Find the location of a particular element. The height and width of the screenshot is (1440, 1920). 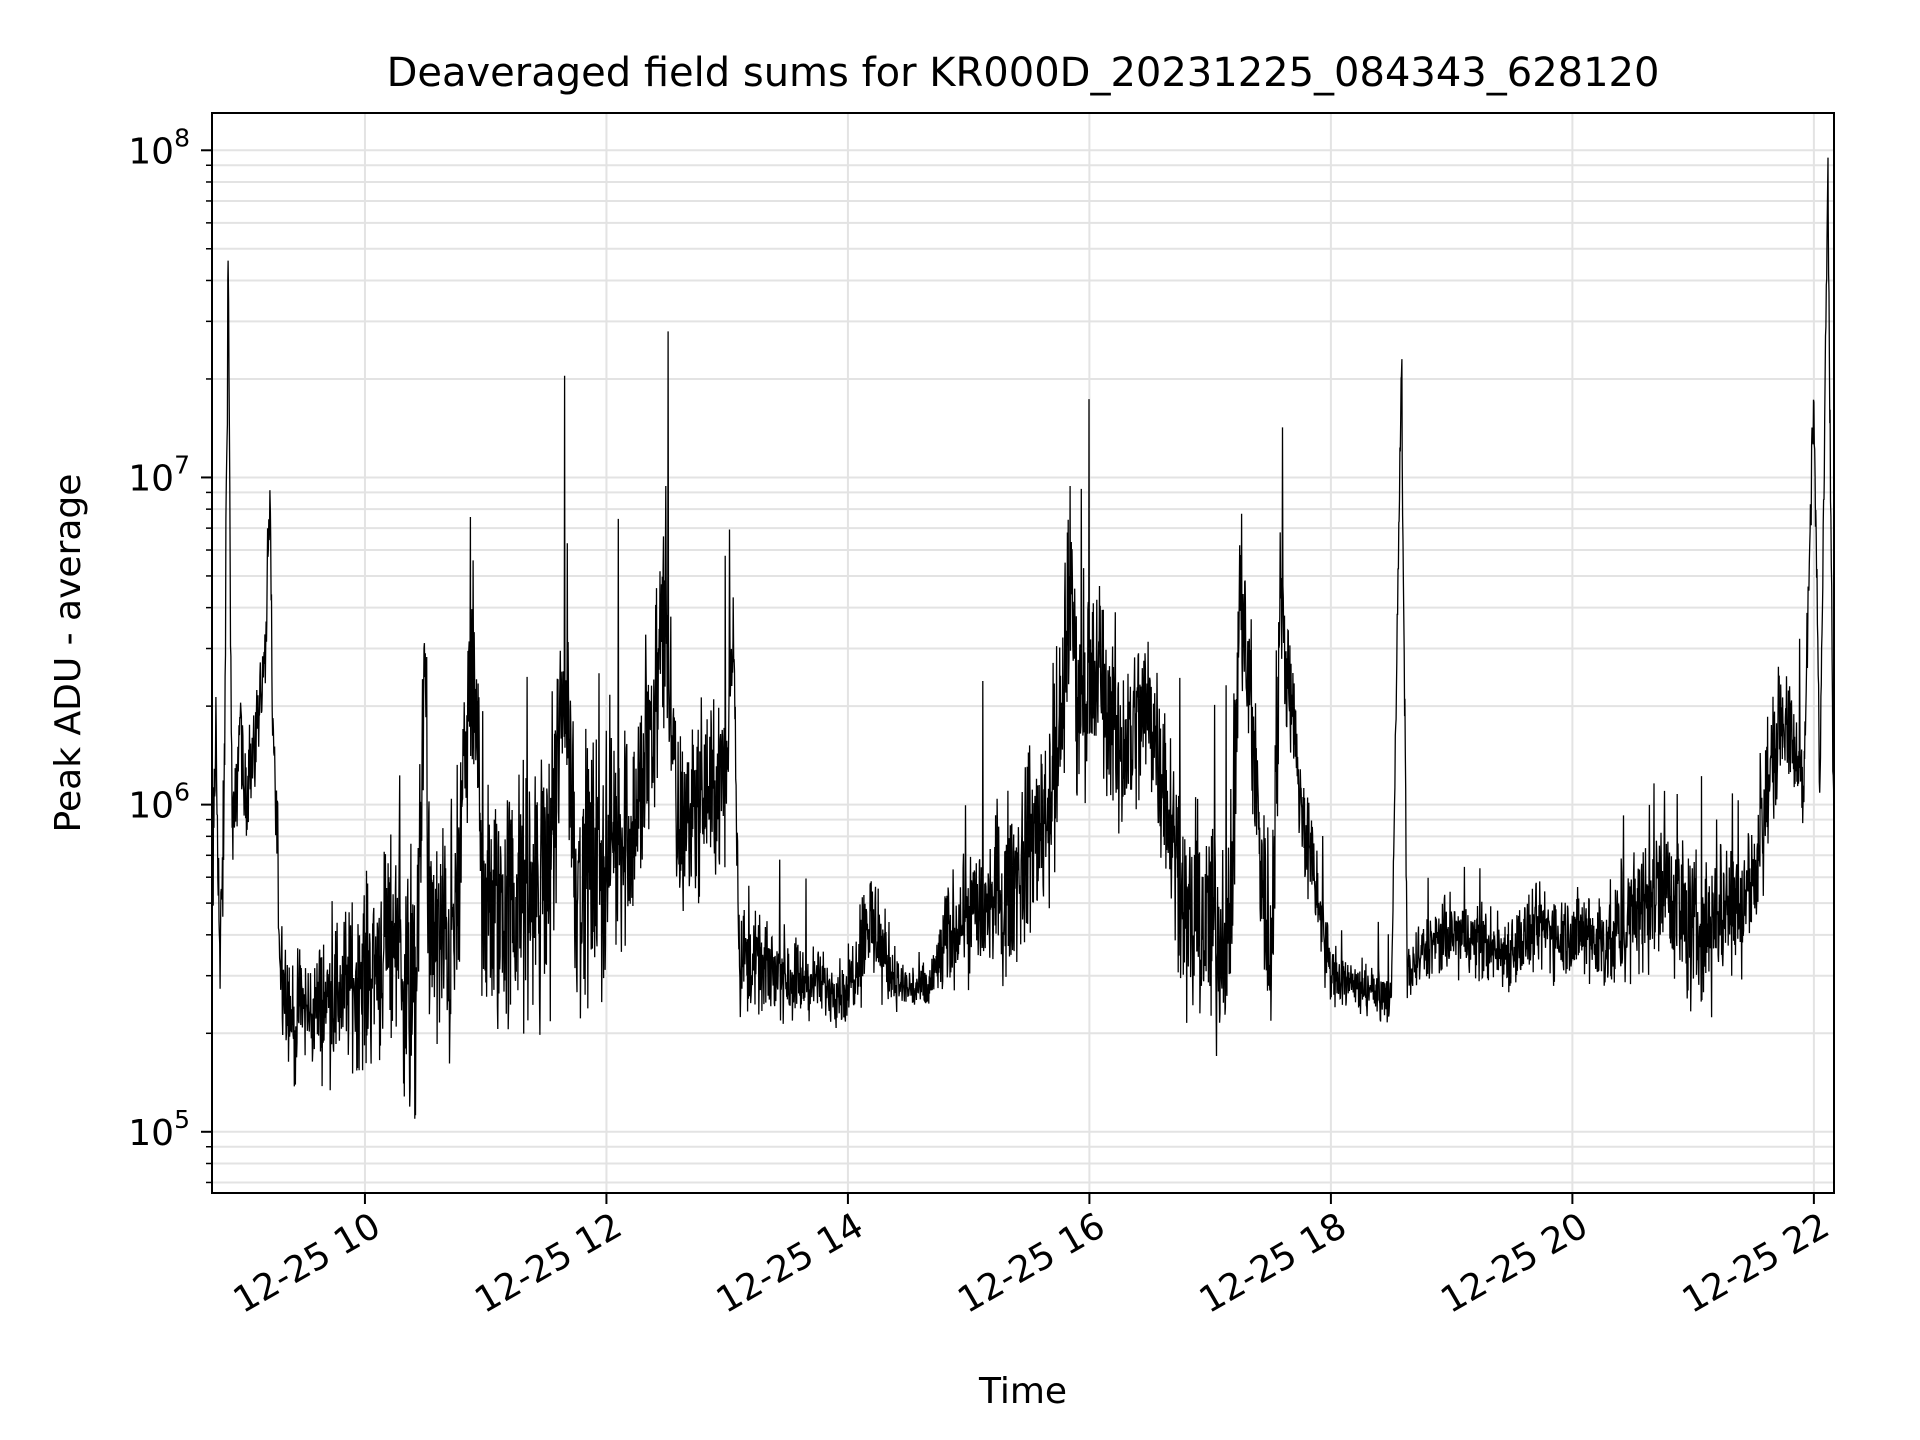

y-tick-label: 10⁷ is located at coordinates (159, 474).